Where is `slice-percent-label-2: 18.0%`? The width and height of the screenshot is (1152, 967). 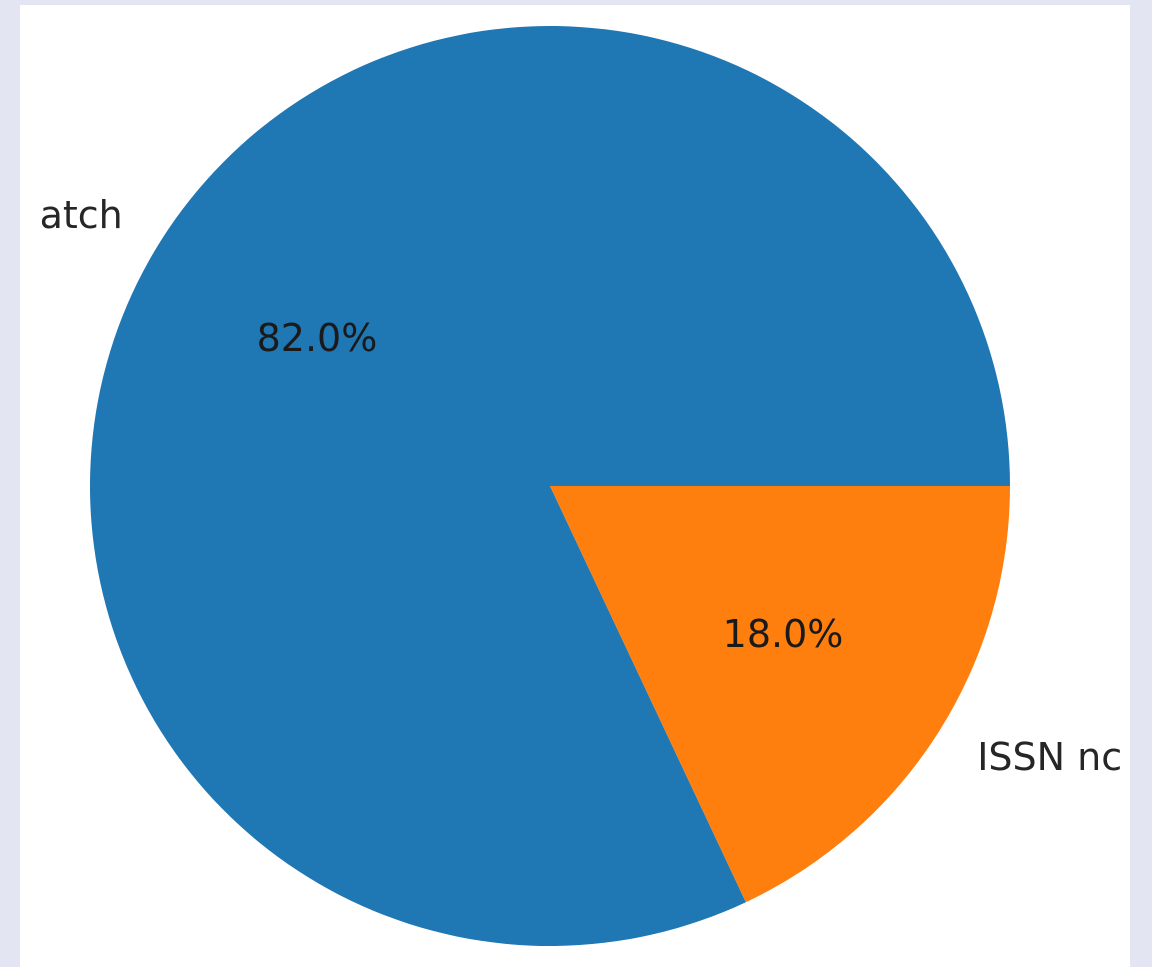
slice-percent-label-2: 18.0% is located at coordinates (783, 634).